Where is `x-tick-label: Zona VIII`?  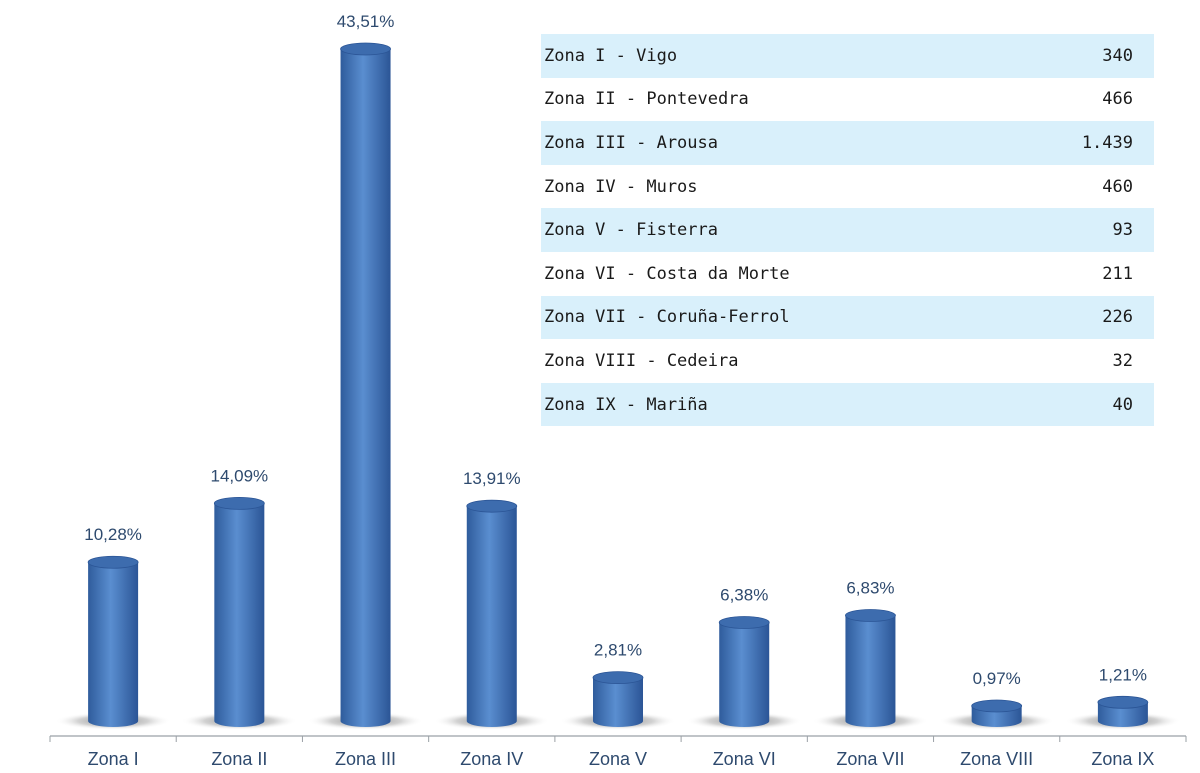
x-tick-label: Zona VIII is located at coordinates (996, 759).